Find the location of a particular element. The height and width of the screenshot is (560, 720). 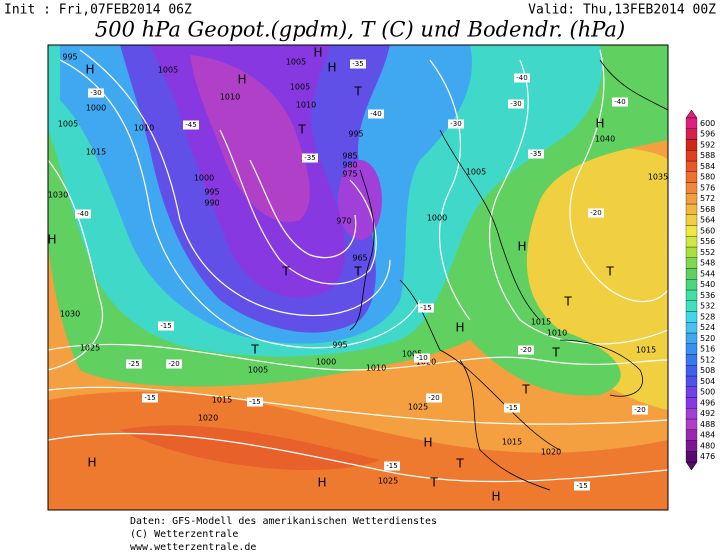

colorbar-label: 528 is located at coordinates (707, 316).